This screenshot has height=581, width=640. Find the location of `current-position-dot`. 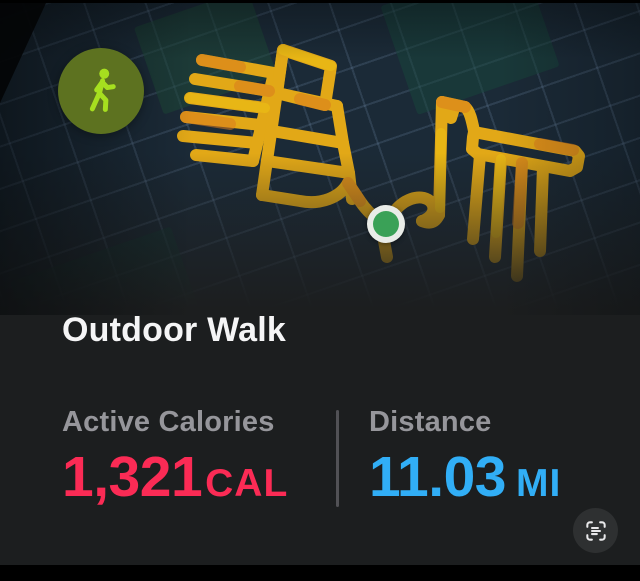

current-position-dot is located at coordinates (386, 224).